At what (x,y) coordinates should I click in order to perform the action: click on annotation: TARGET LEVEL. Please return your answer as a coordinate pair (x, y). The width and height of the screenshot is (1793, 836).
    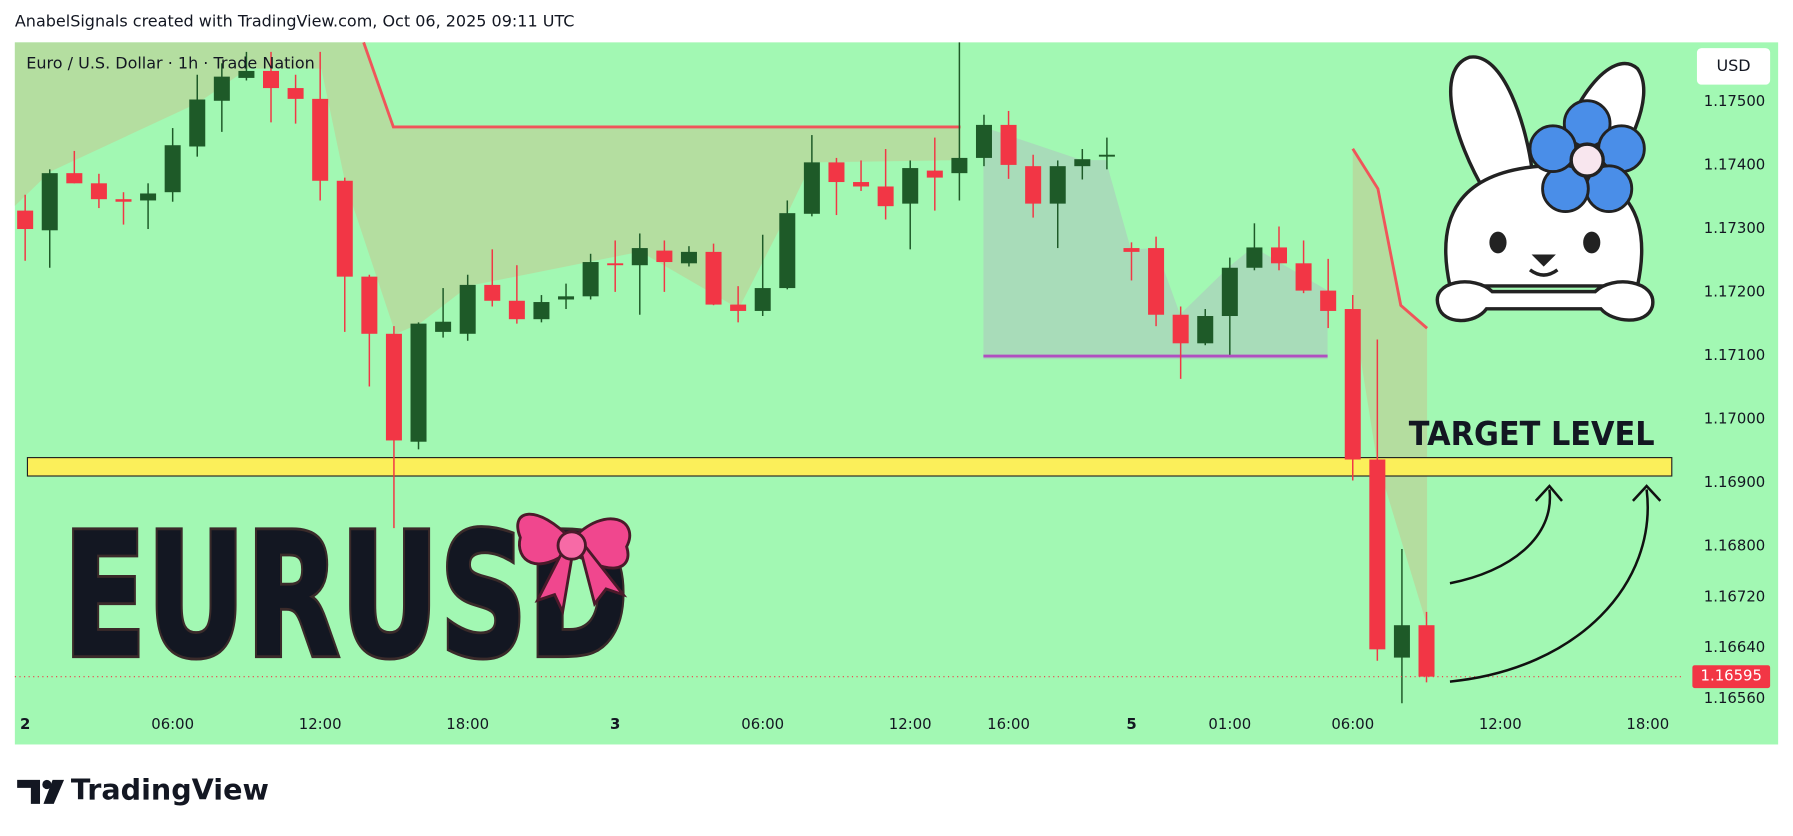
    Looking at the image, I should click on (1532, 433).